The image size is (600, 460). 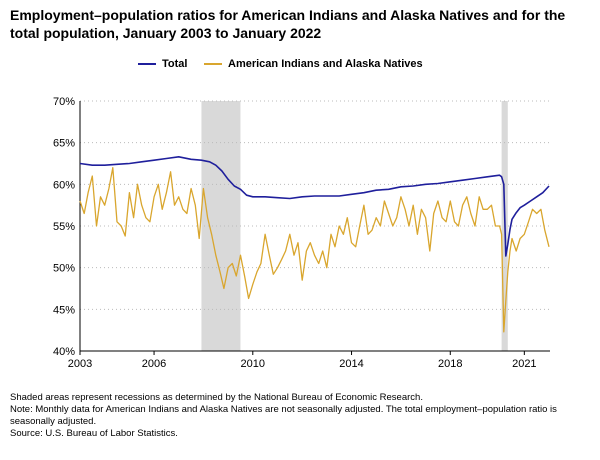 I want to click on legend-item-total: Total, so click(x=162, y=64).